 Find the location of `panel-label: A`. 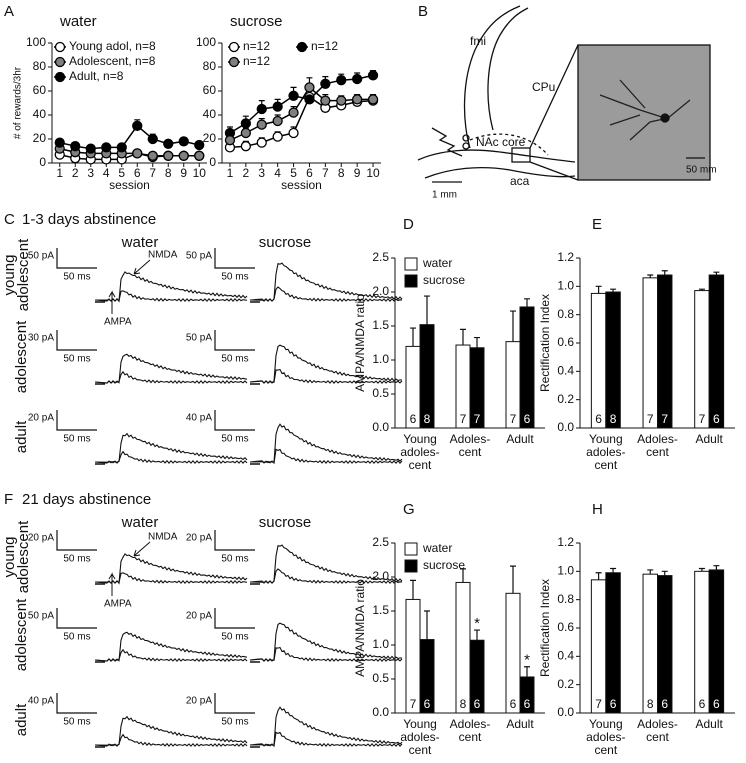

panel-label: A is located at coordinates (9, 11).